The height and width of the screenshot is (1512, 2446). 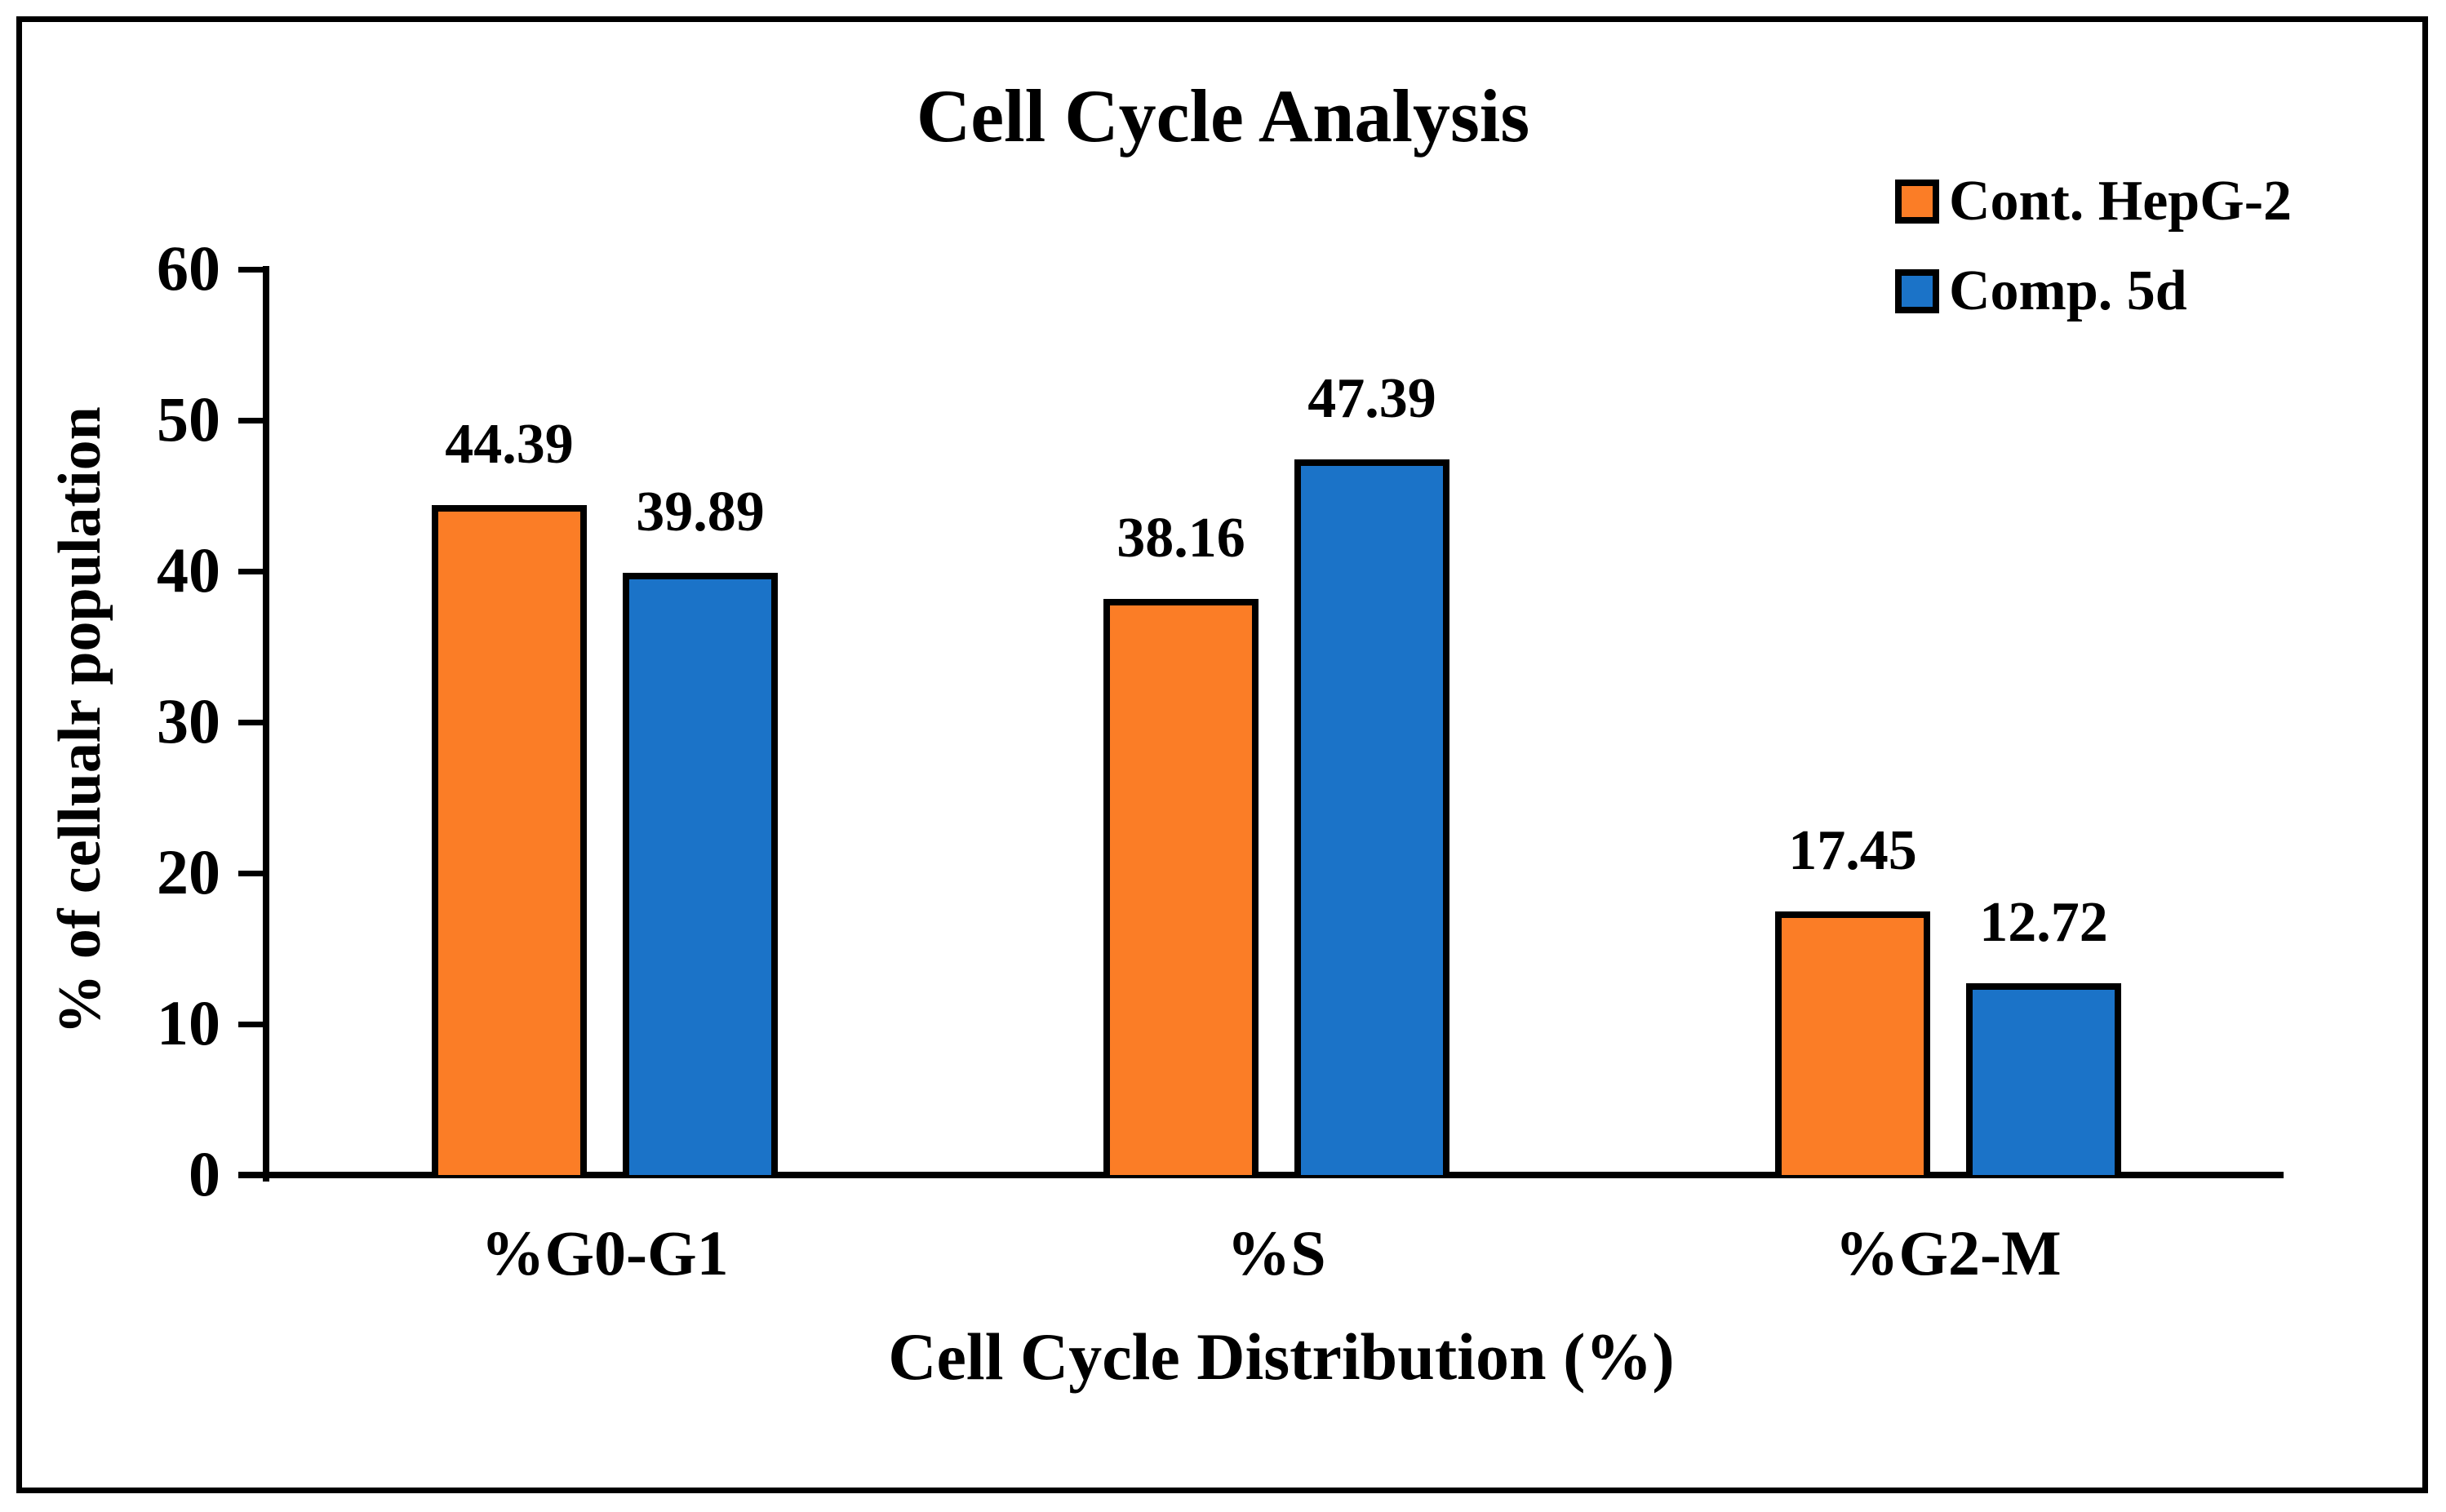 I want to click on x-category-label-s: %S, so click(x=1277, y=1252).